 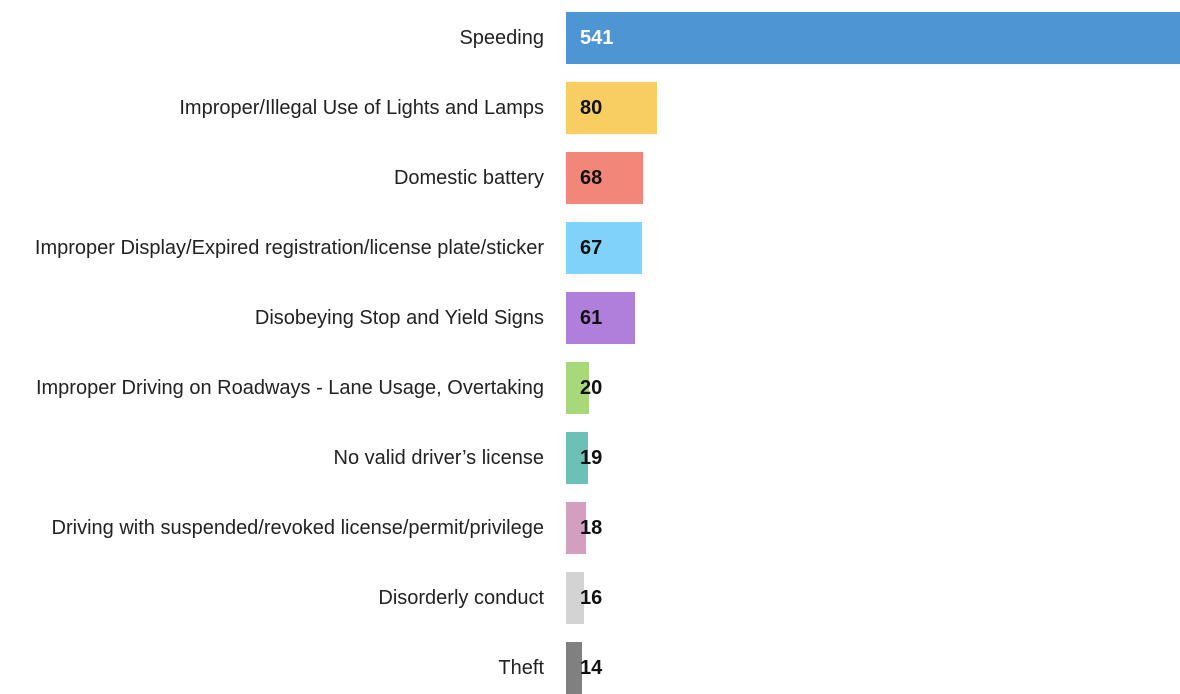 What do you see at coordinates (591, 668) in the screenshot?
I see `value-label: 14` at bounding box center [591, 668].